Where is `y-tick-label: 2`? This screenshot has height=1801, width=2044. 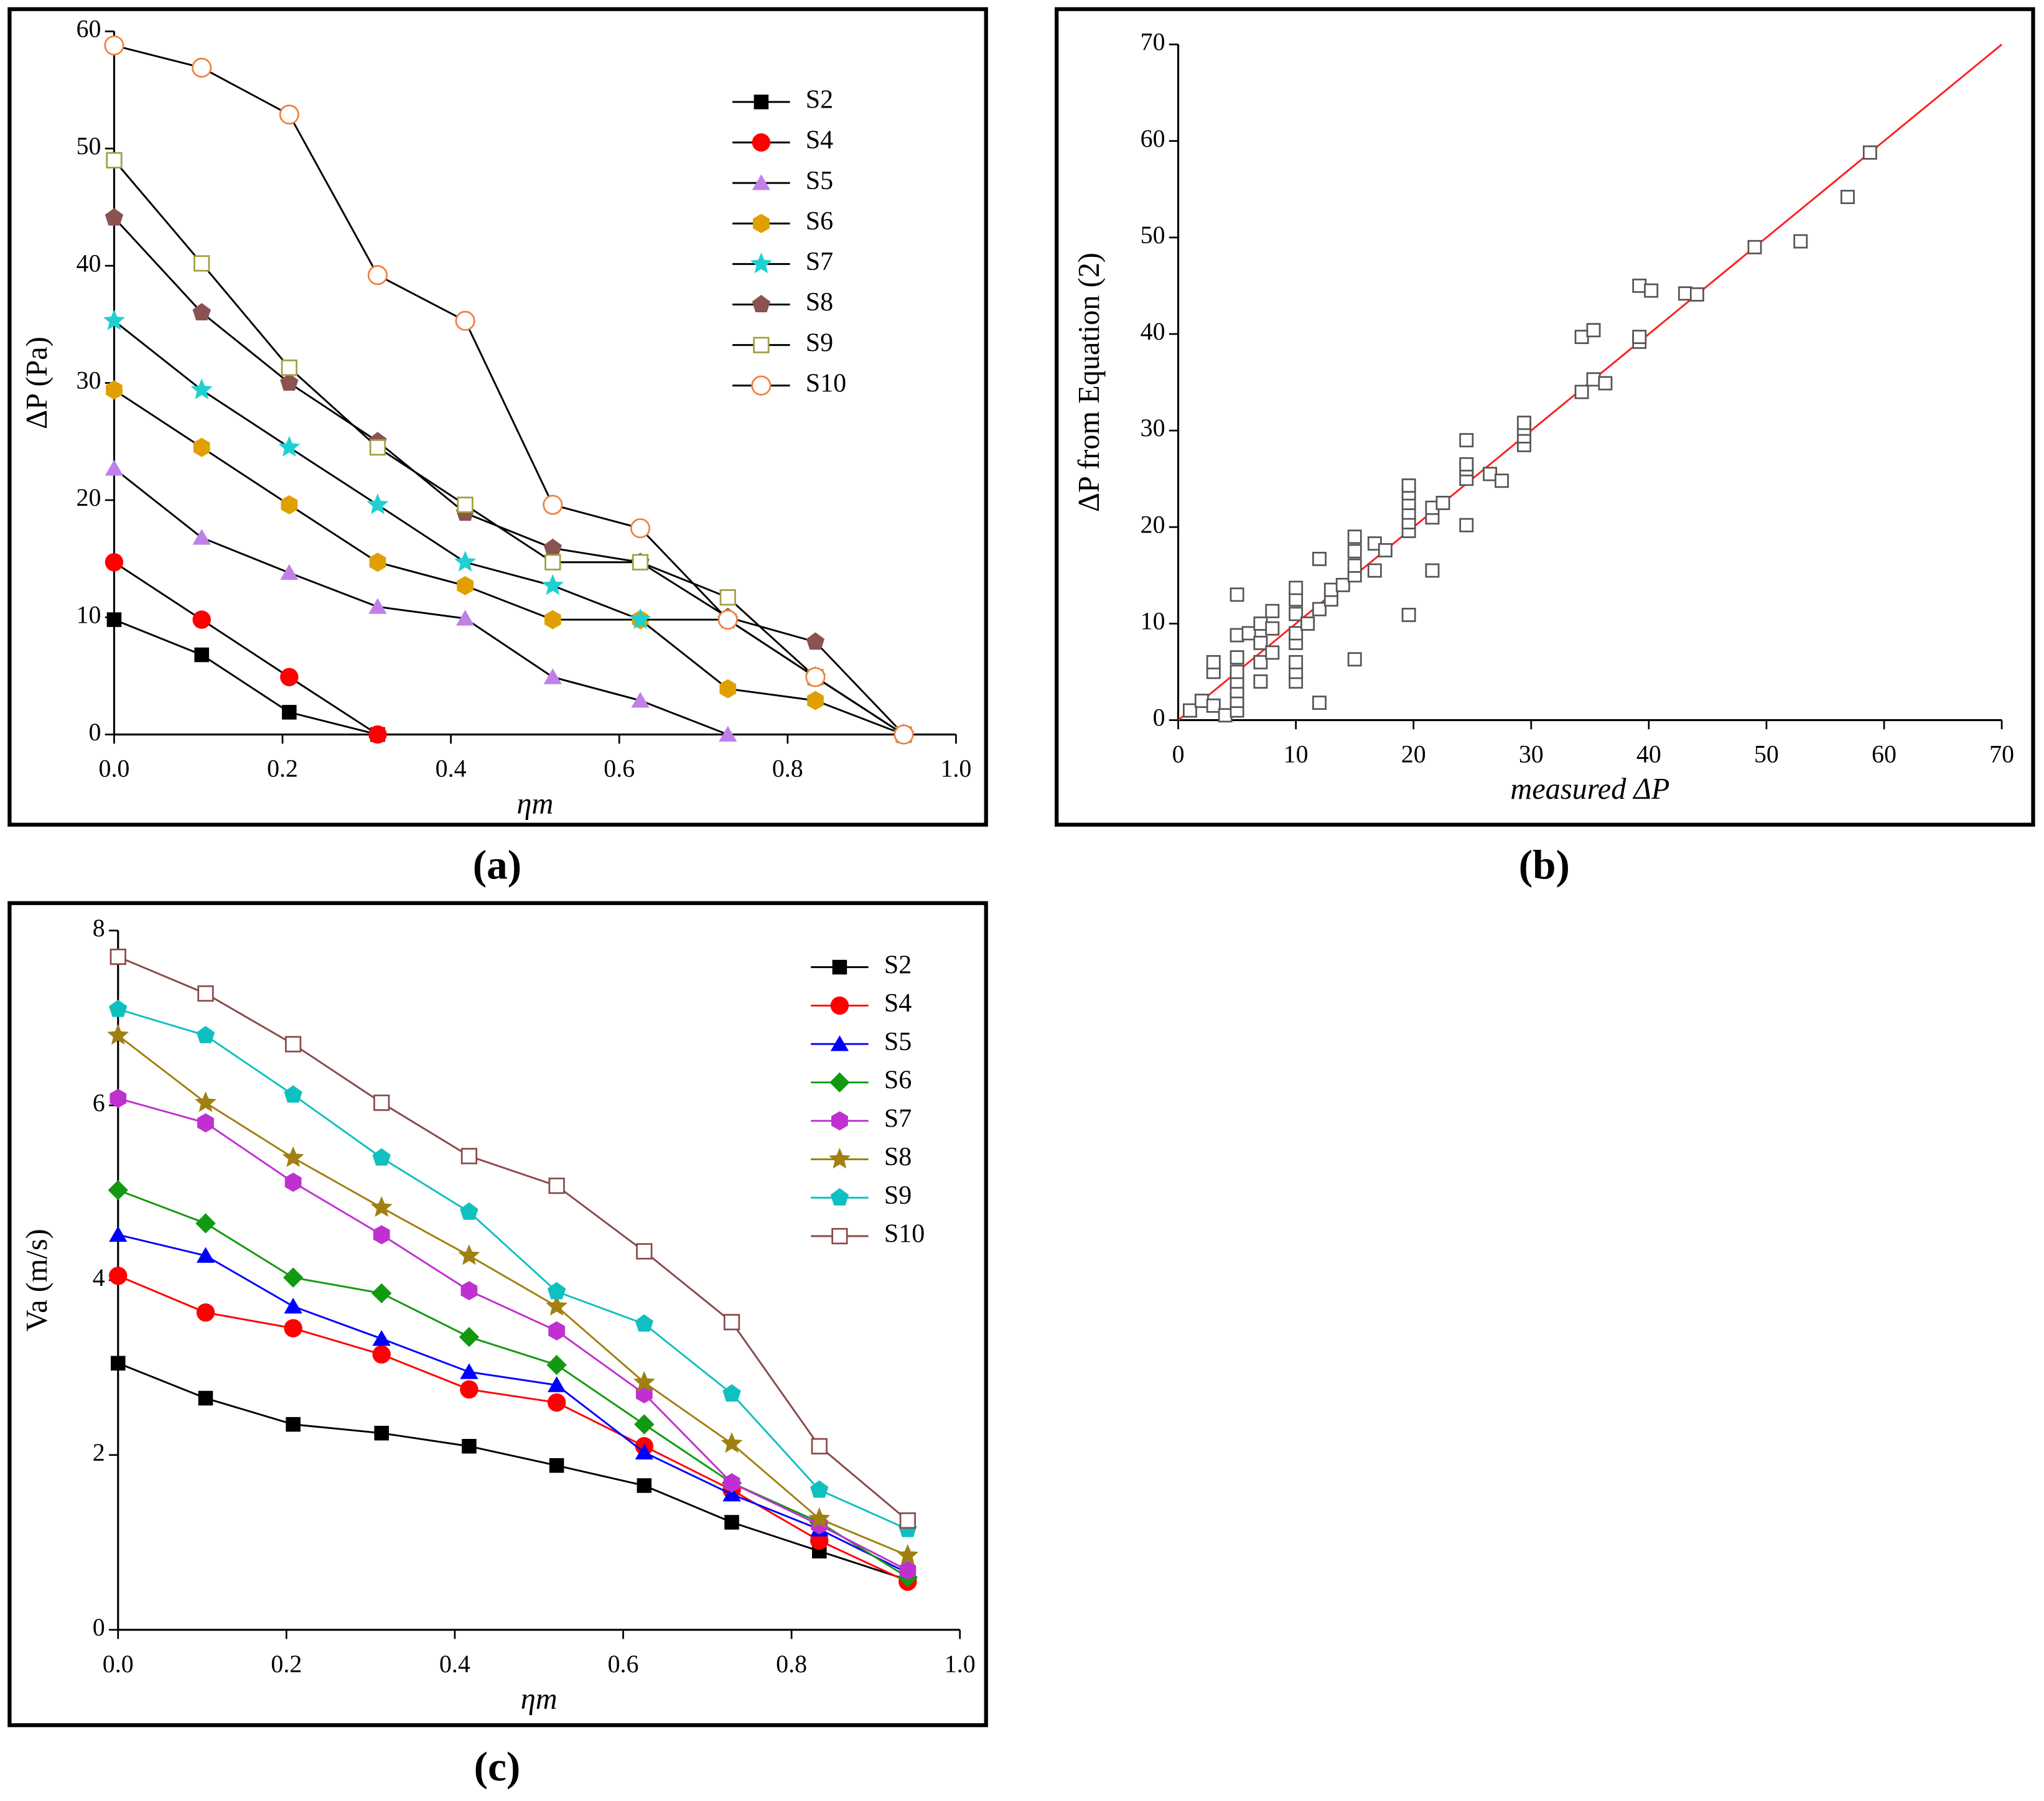 y-tick-label: 2 is located at coordinates (99, 1452).